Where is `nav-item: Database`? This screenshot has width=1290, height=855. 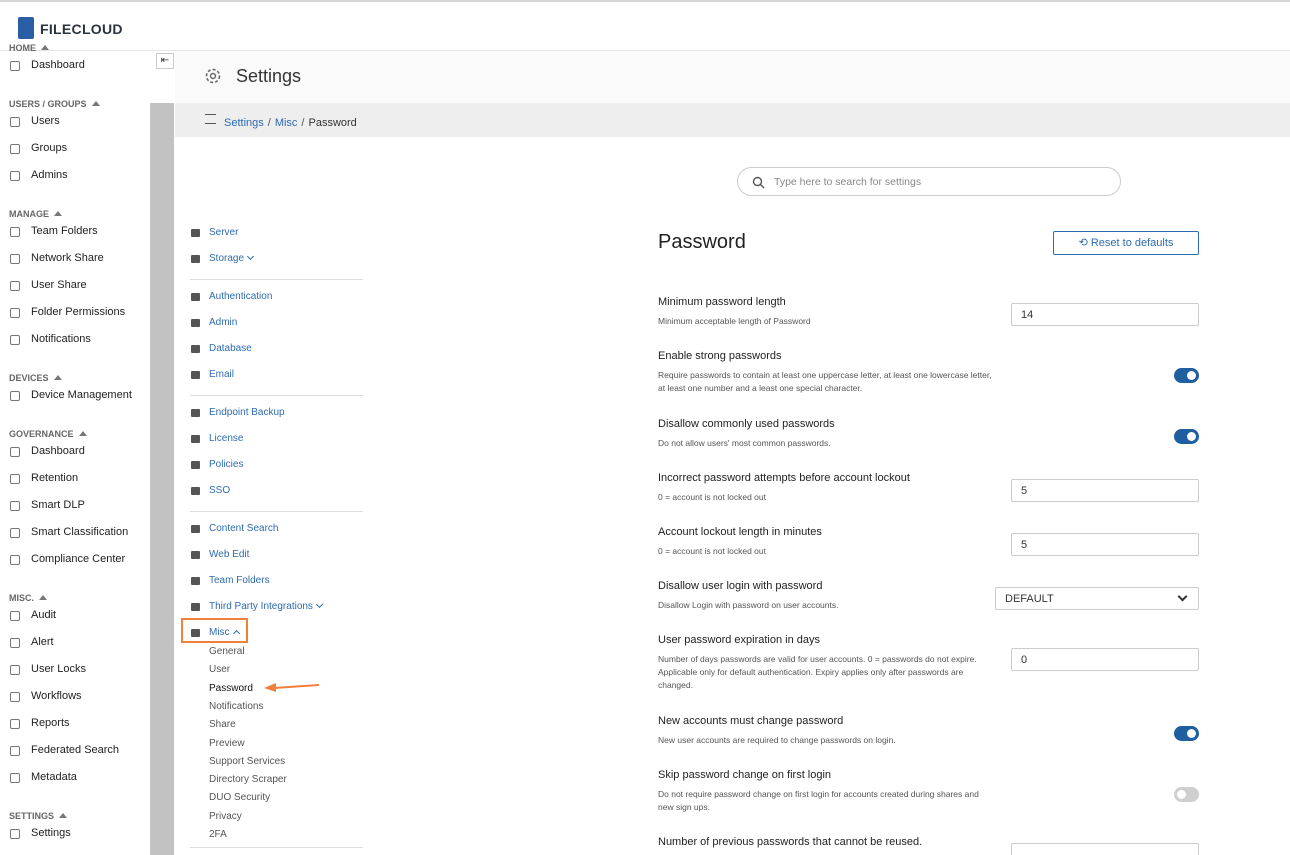
nav-item: Database is located at coordinates (230, 348).